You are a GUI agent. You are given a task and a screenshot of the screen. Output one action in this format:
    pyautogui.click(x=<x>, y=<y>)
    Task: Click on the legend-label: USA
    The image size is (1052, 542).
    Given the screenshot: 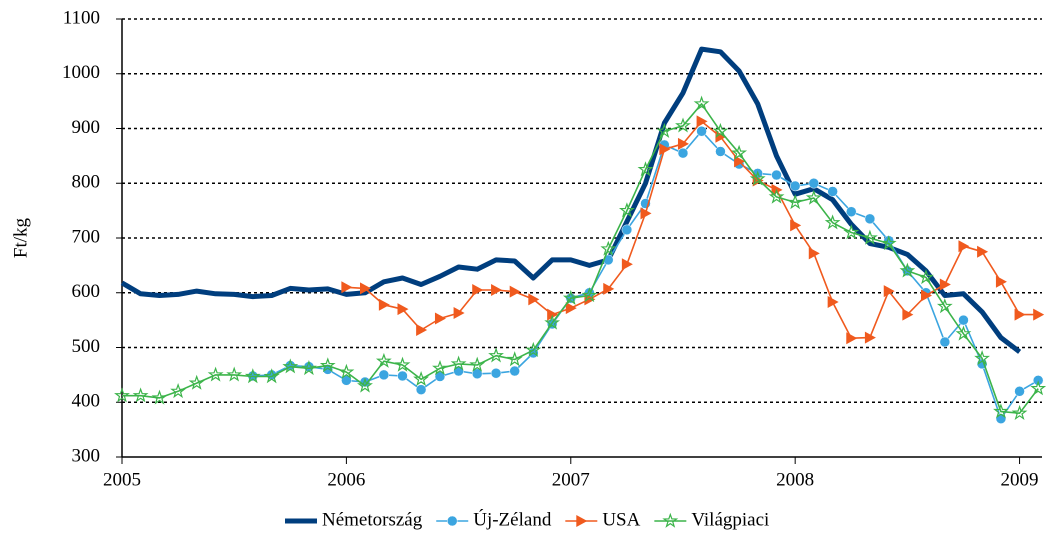 What is the action you would take?
    pyautogui.click(x=621, y=519)
    